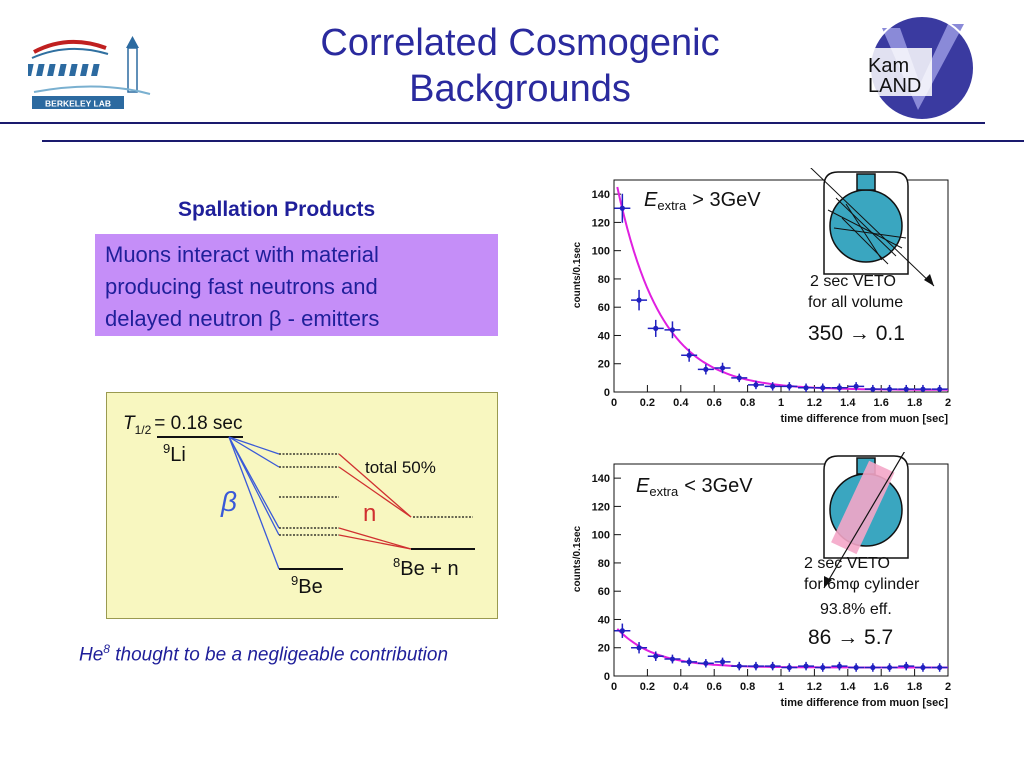 This screenshot has width=1024, height=768. I want to click on li9-label: 9Li, so click(174, 453).